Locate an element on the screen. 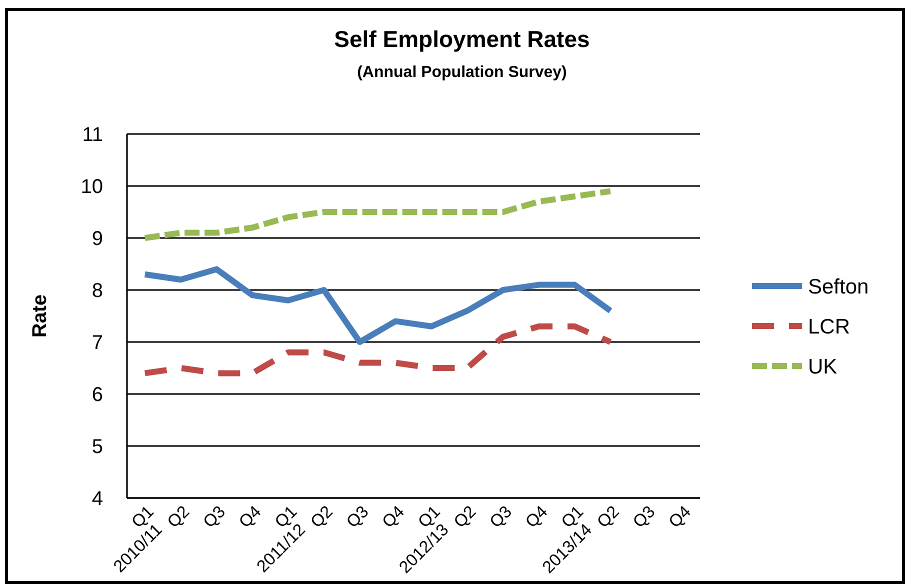 The image size is (908, 585). y-axis-title: Rate is located at coordinates (40, 316).